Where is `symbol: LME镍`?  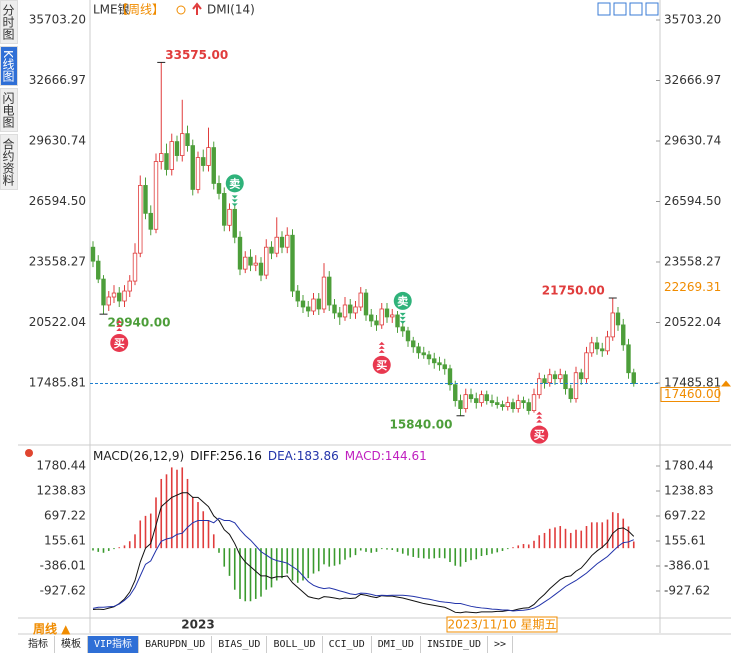 symbol: LME镍 is located at coordinates (111, 10).